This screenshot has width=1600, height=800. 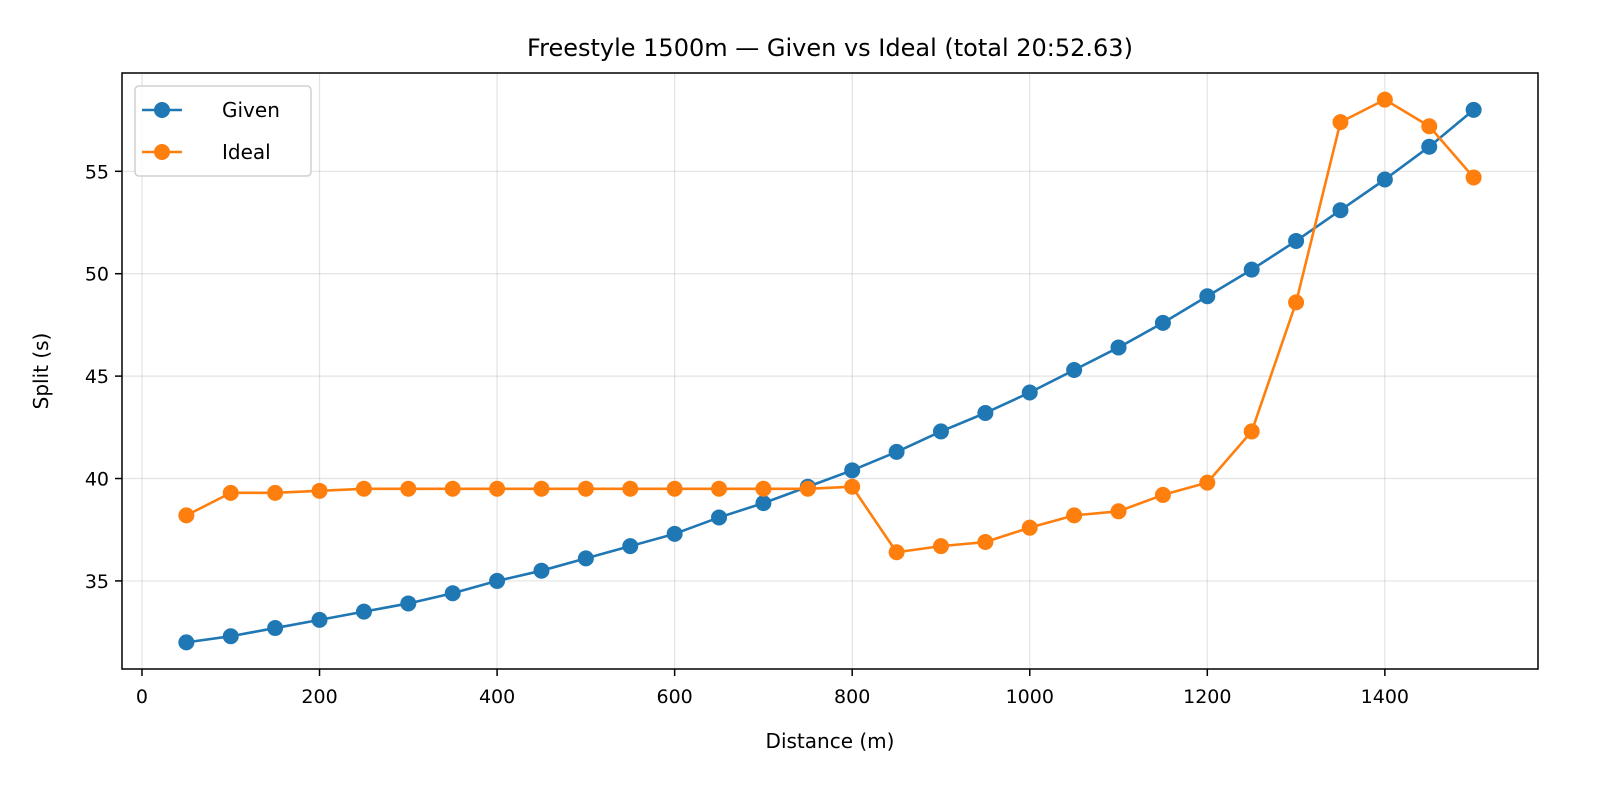 I want to click on legend-label-ideal: Ideal, so click(x=246, y=152).